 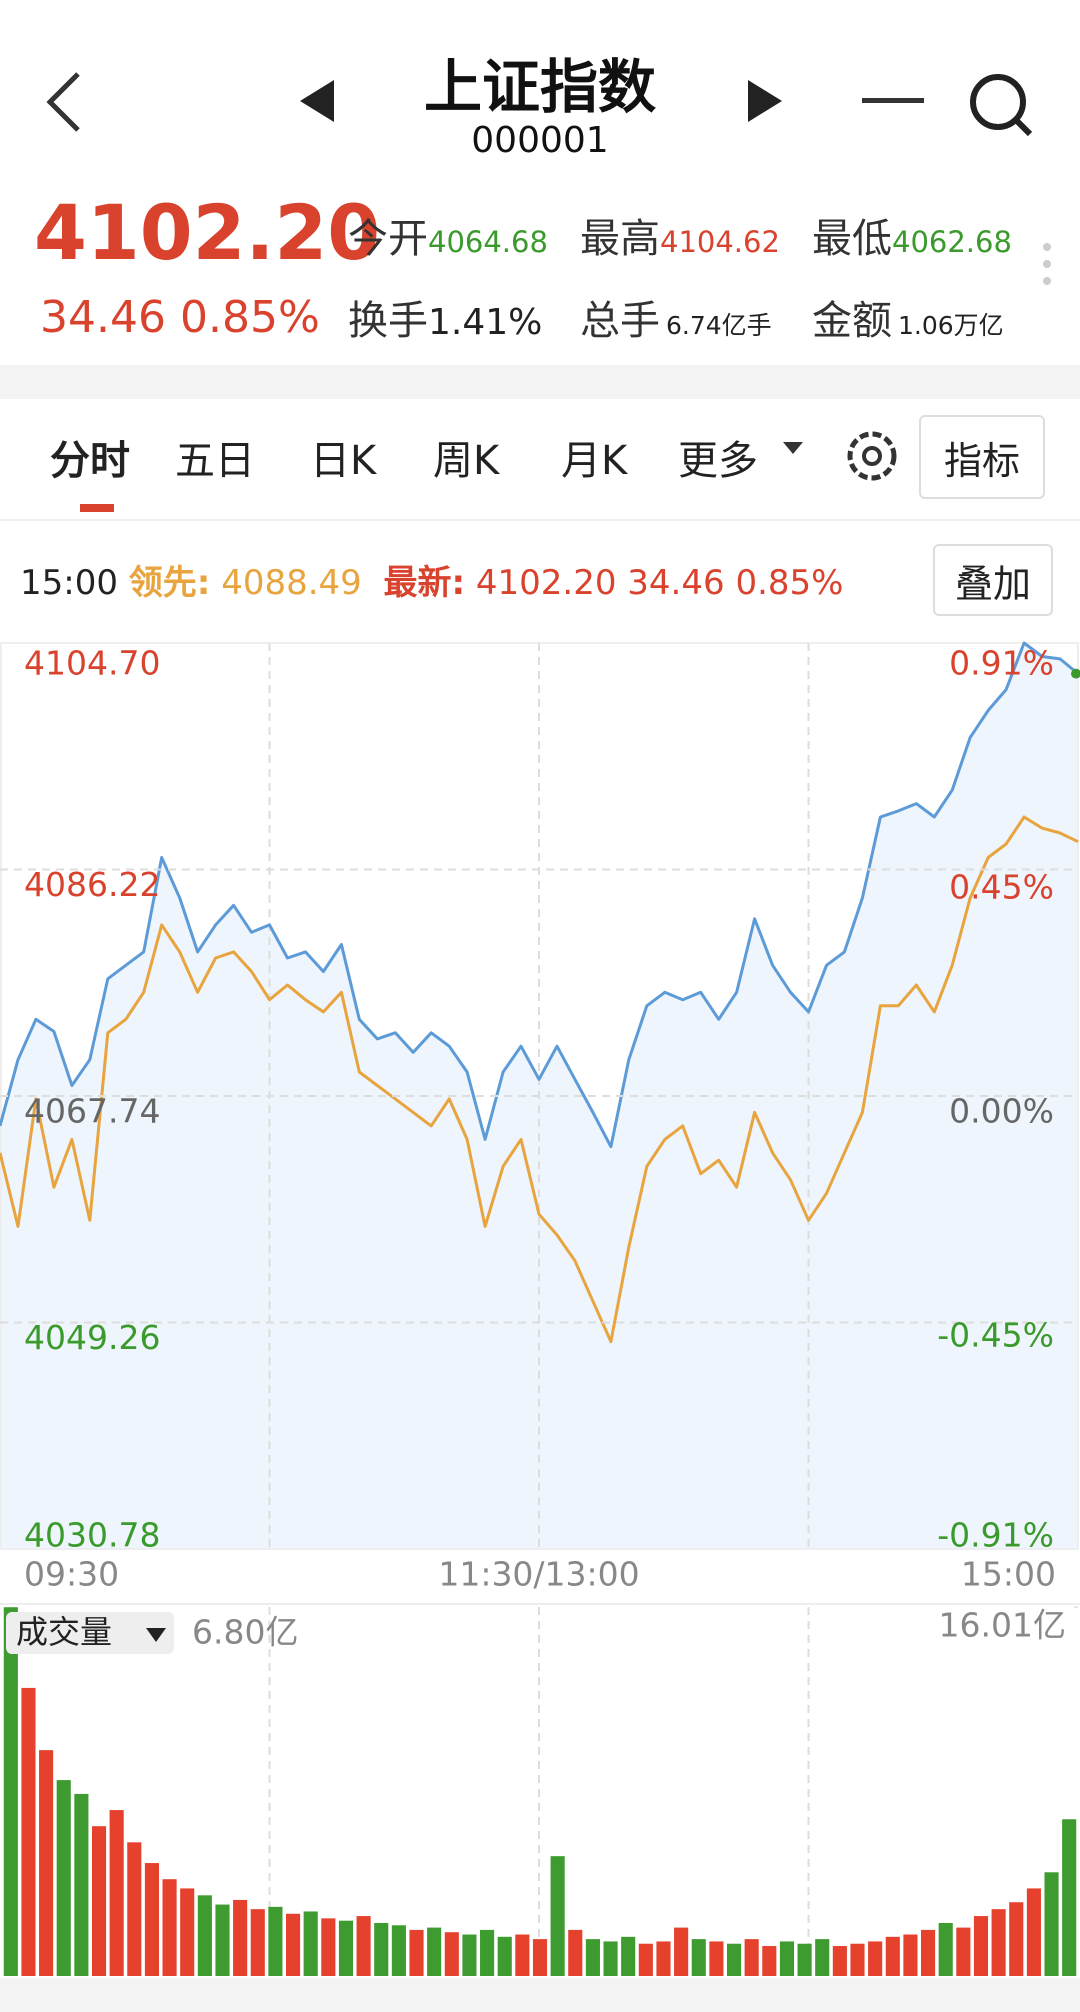 What do you see at coordinates (92, 663) in the screenshot?
I see `y-tick-label: 4104.70` at bounding box center [92, 663].